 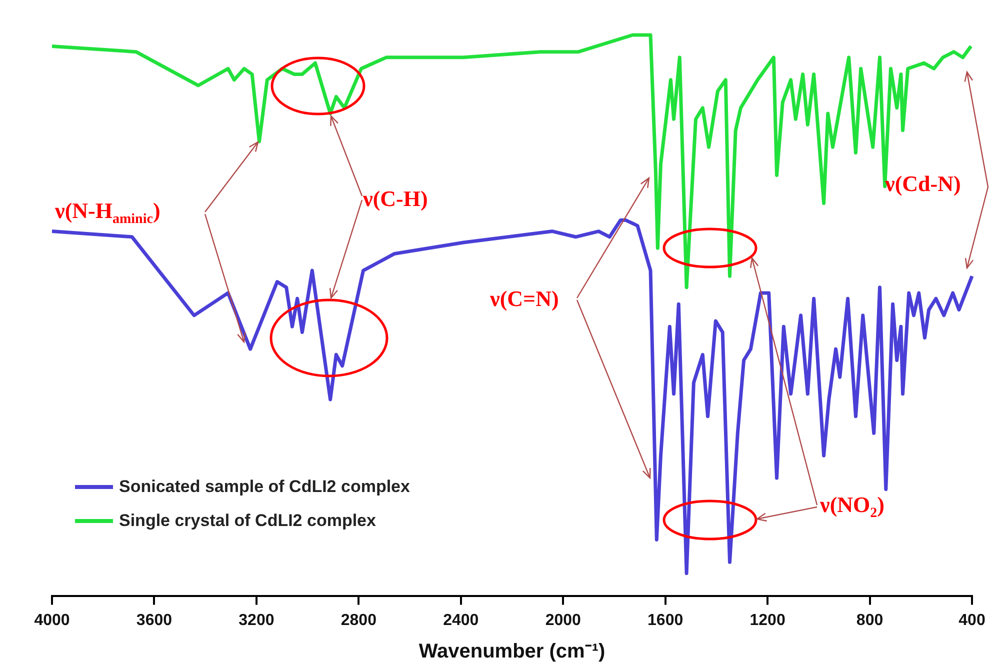 What do you see at coordinates (154, 620) in the screenshot?
I see `x-tick-label: 3600` at bounding box center [154, 620].